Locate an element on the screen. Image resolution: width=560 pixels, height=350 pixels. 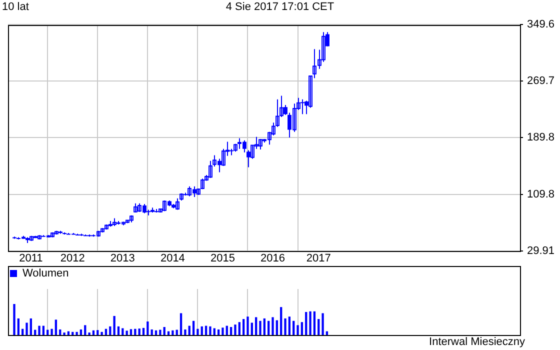
x-tick-label: 2012 is located at coordinates (72, 258).